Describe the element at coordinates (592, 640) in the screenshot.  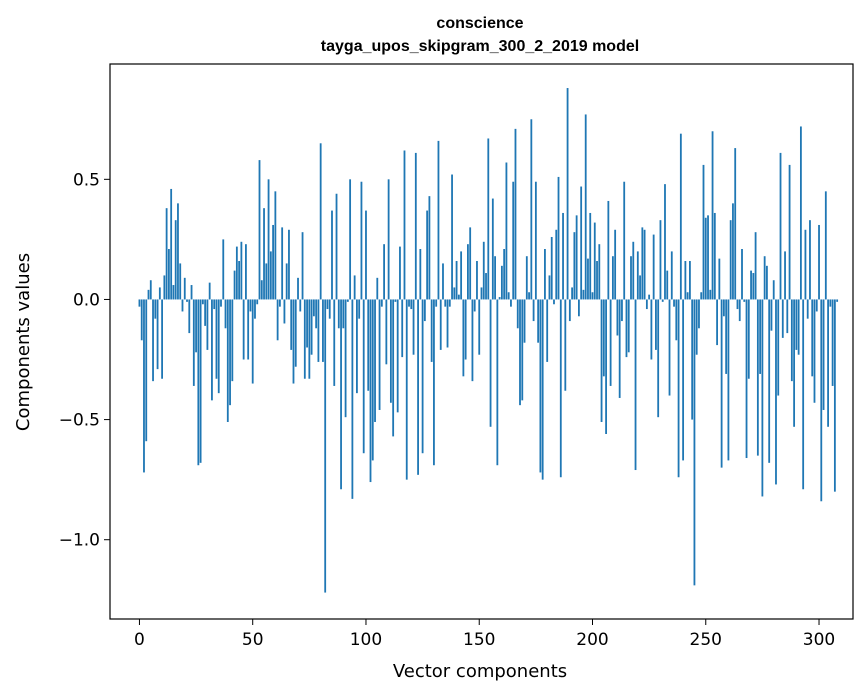
I see `x-tick-label: 200` at that location.